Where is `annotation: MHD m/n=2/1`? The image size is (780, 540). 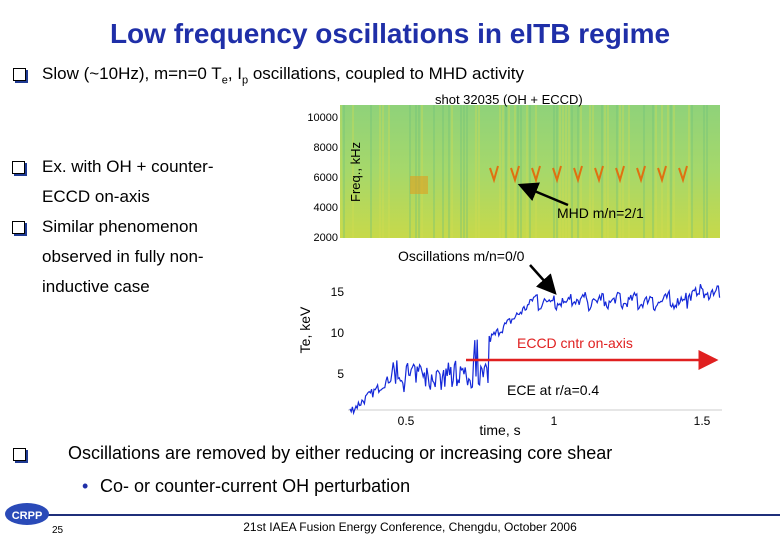
annotation: MHD m/n=2/1 is located at coordinates (600, 213).